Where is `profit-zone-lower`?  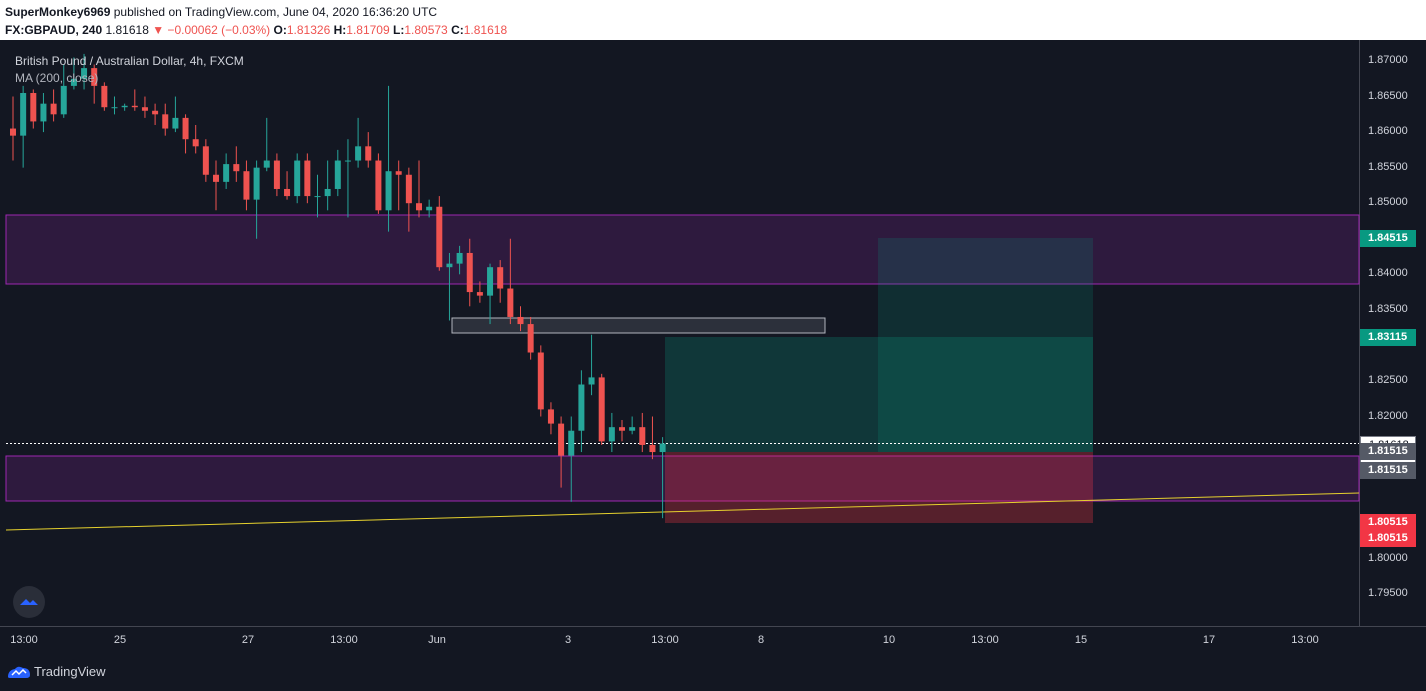 profit-zone-lower is located at coordinates (879, 394).